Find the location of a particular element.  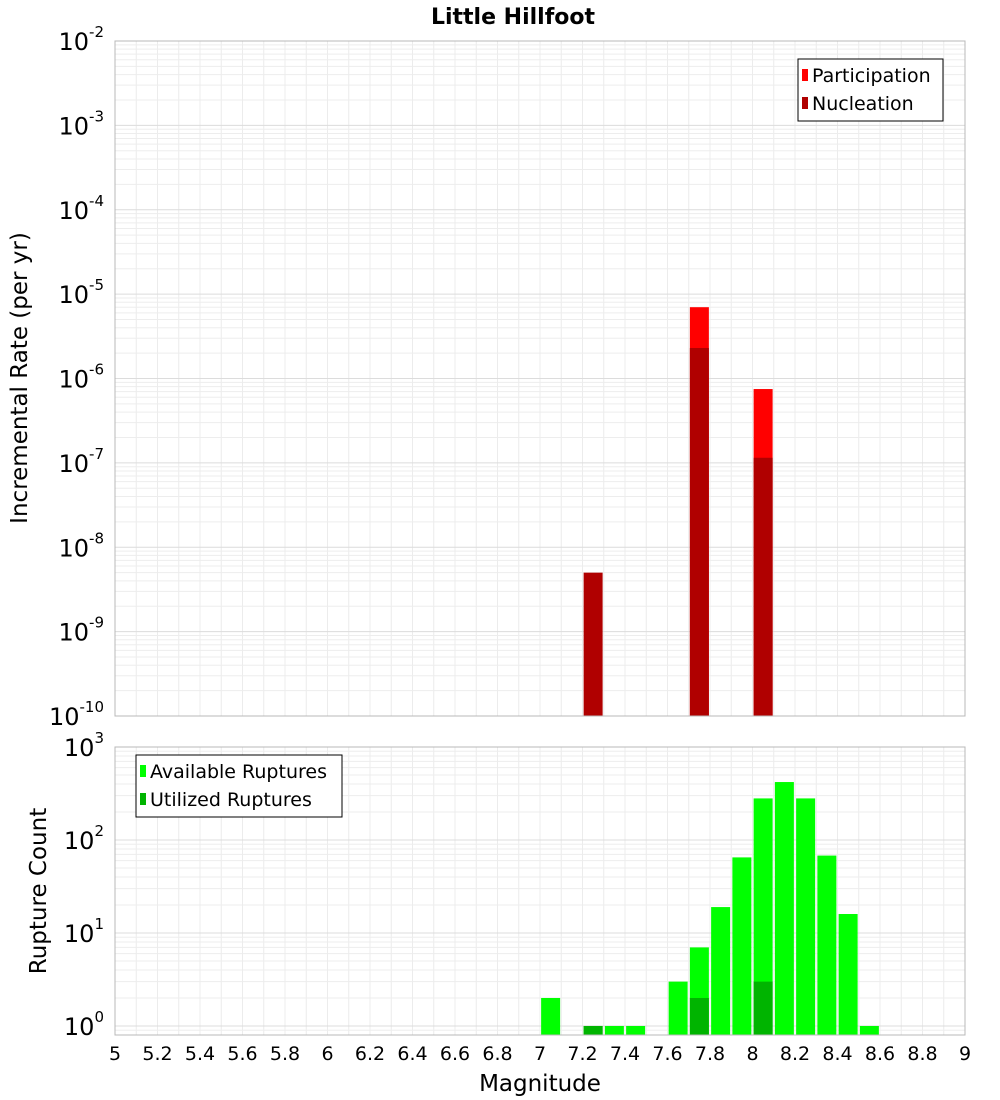

rate-legend-label: Participation is located at coordinates (871, 76).